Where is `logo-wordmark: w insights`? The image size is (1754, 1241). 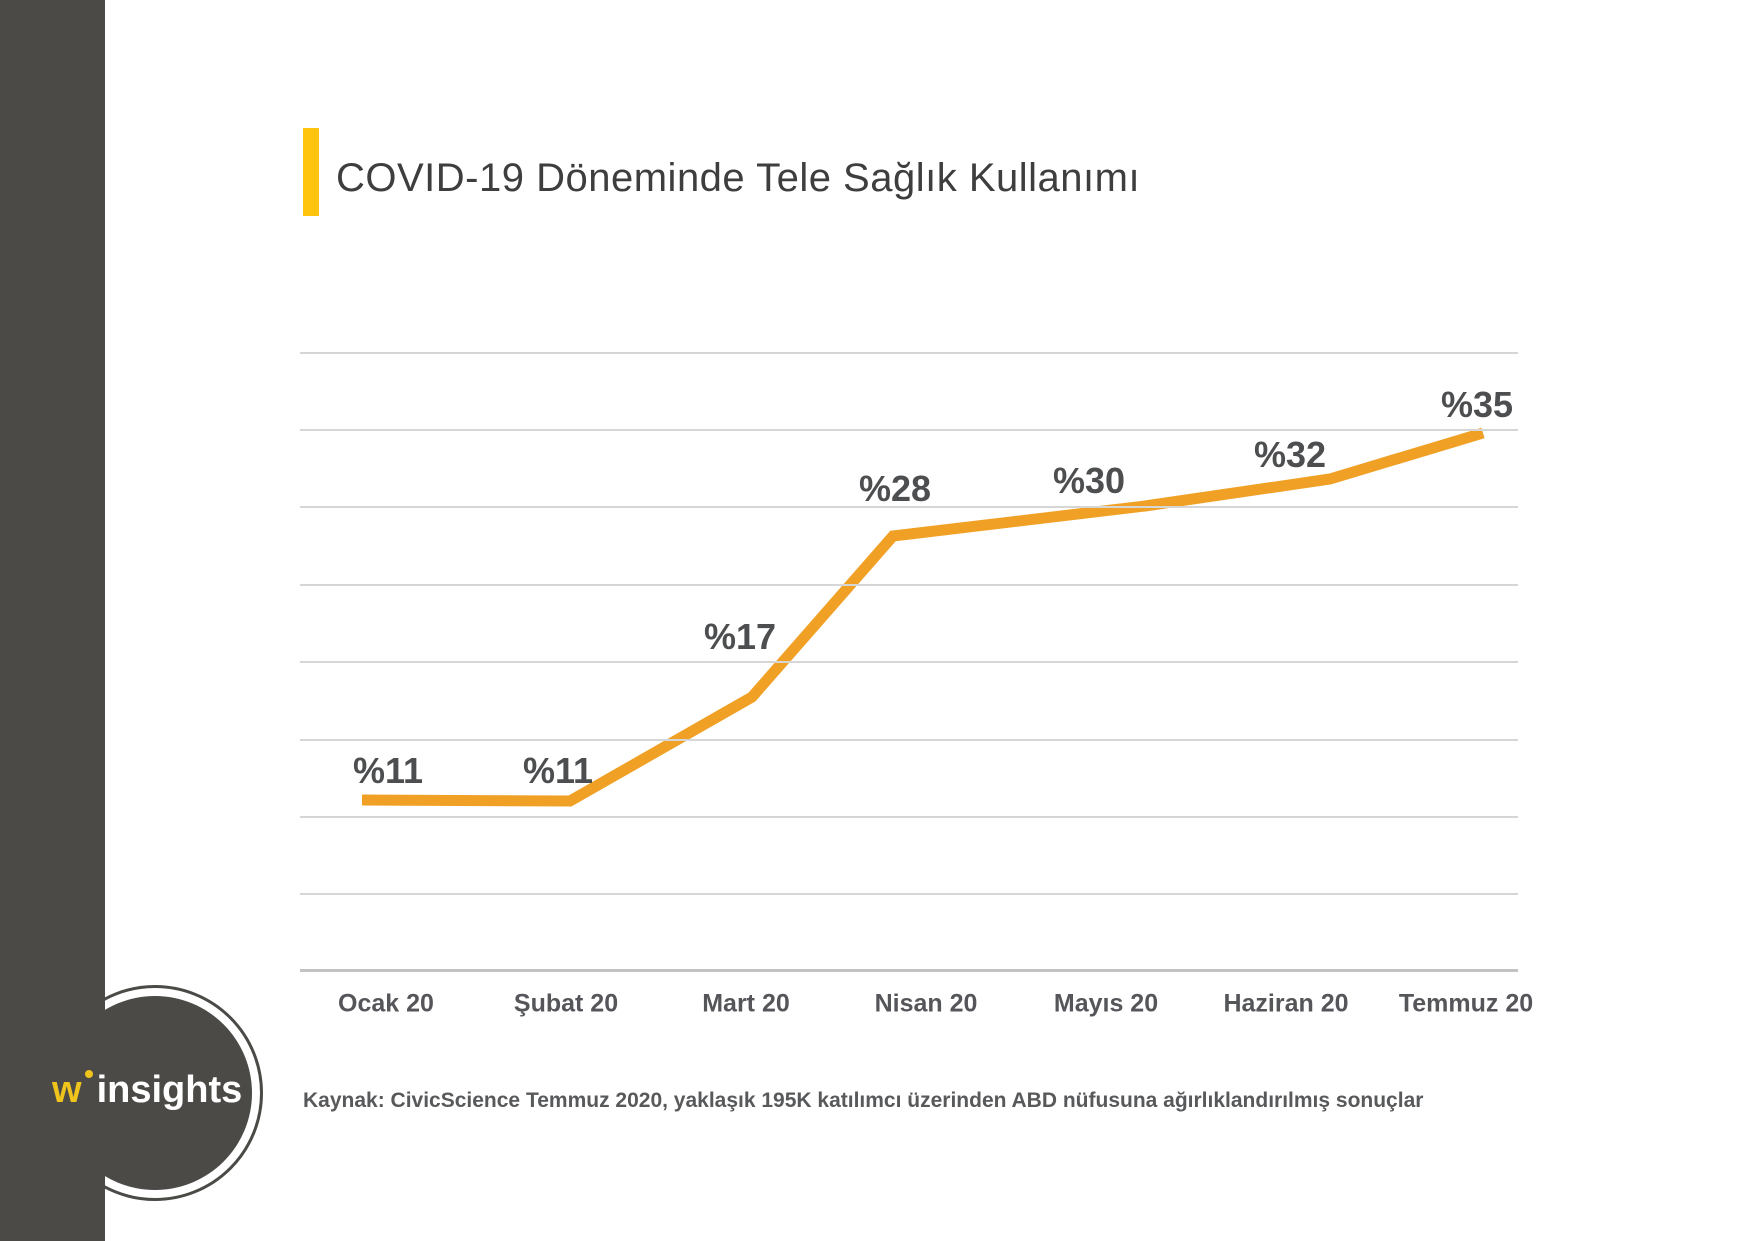
logo-wordmark: w insights is located at coordinates (152, 1090).